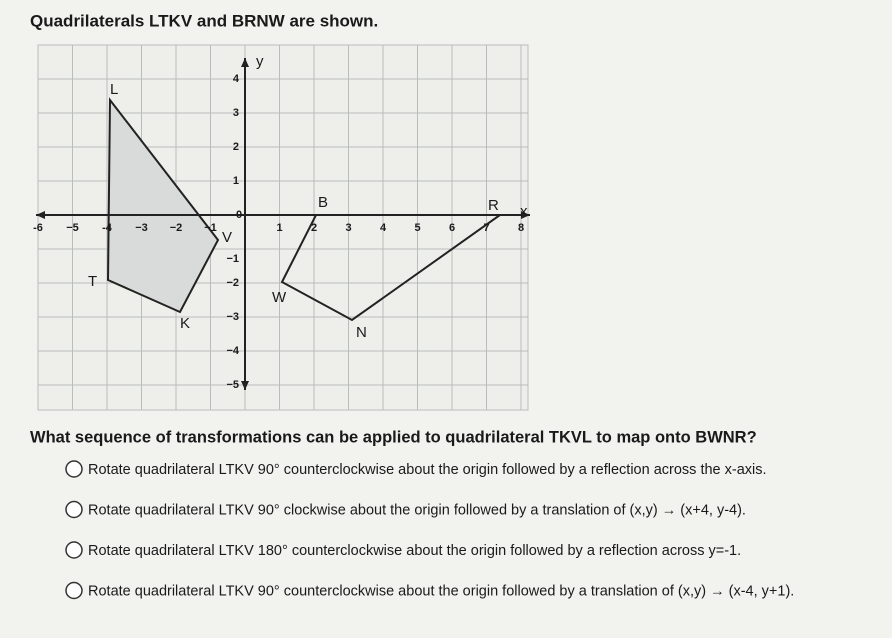 This screenshot has width=892, height=638. I want to click on x-tick-label: 6, so click(452, 228).